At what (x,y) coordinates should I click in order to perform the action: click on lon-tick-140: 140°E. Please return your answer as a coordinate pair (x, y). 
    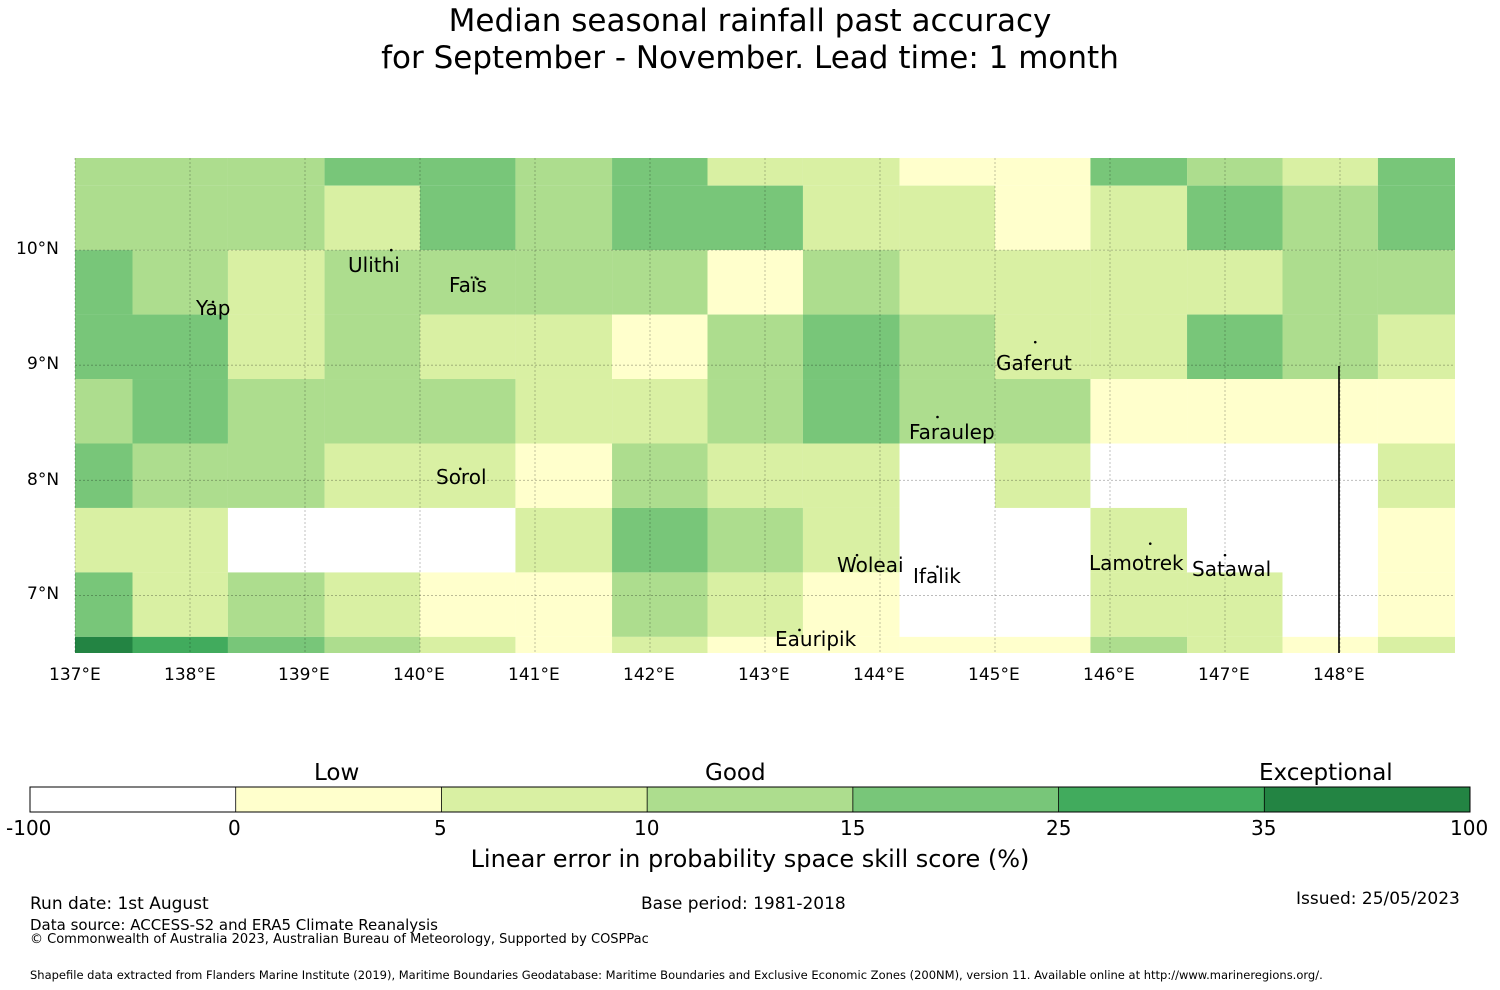
    Looking at the image, I should click on (419, 675).